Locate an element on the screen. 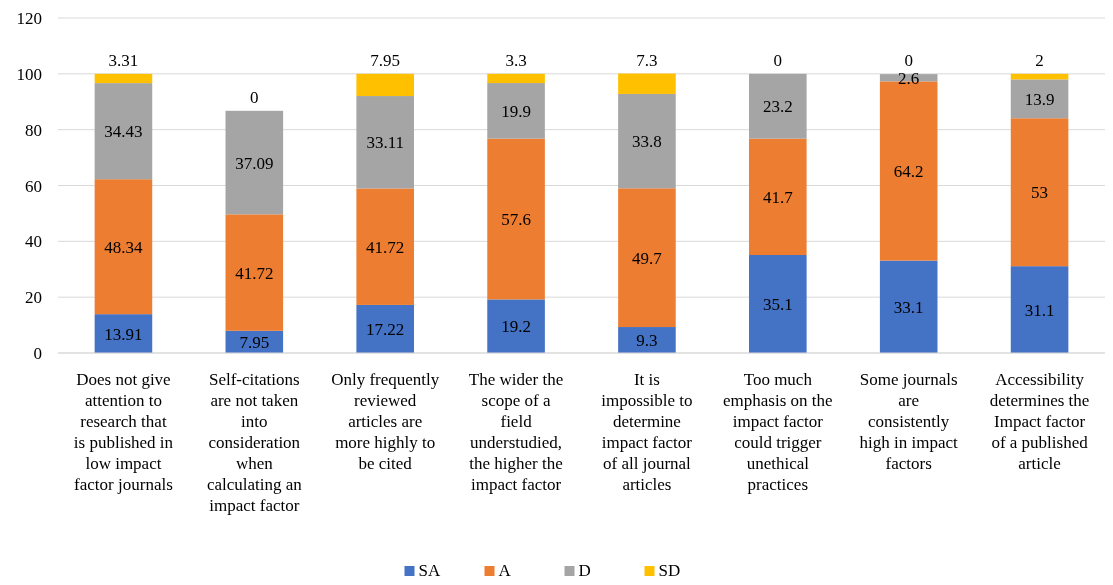 The width and height of the screenshot is (1113, 585). x-tick-label: Too much emphasis on the impact factor could trigger unethical practices is located at coordinates (778, 432).